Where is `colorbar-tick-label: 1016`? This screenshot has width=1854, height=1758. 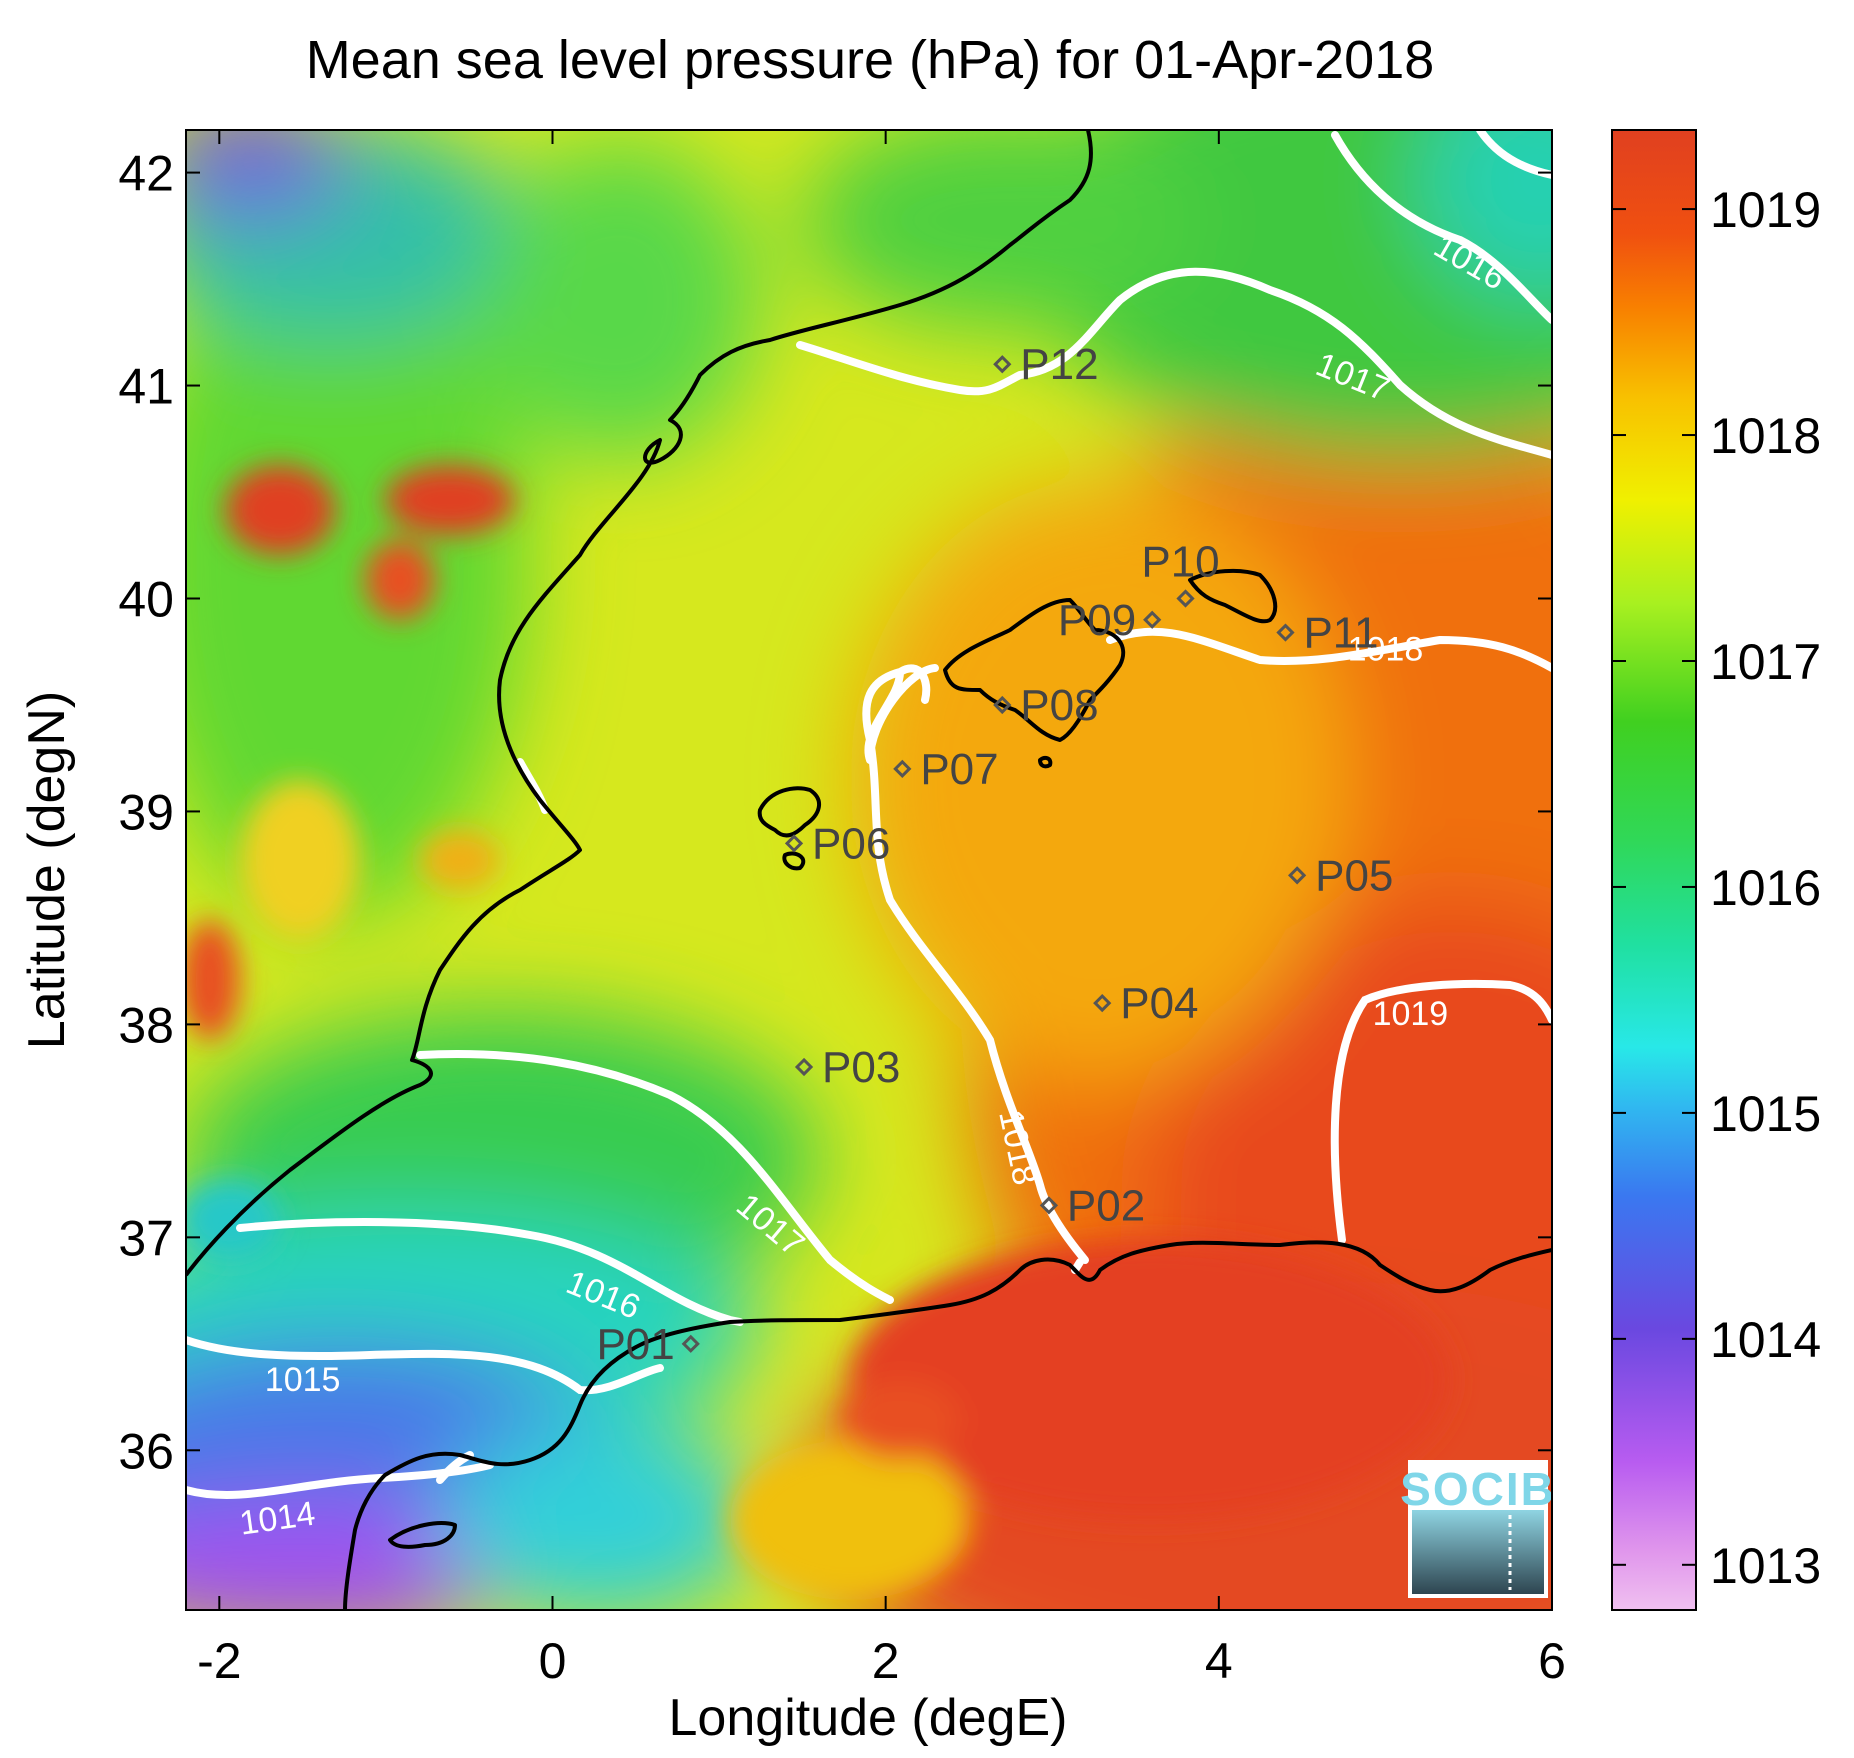
colorbar-tick-label: 1016 is located at coordinates (1765, 888).